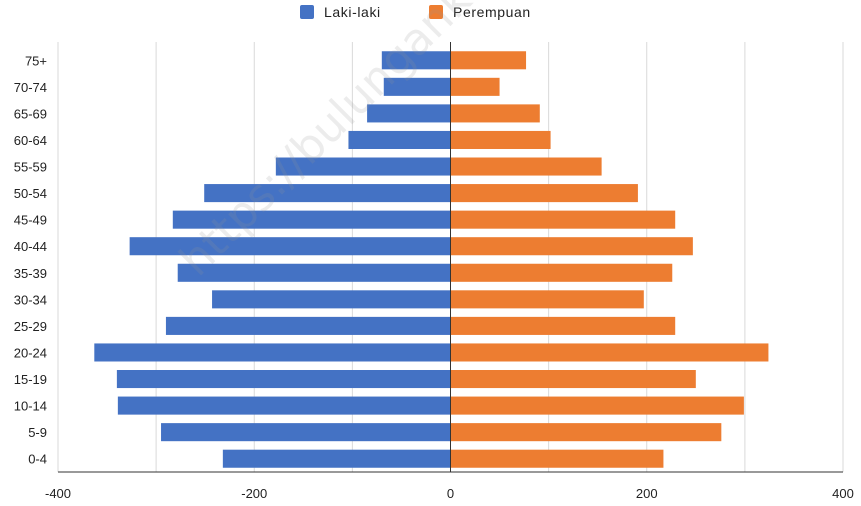 This screenshot has width=861, height=506. What do you see at coordinates (492, 12) in the screenshot?
I see `legend-label-perempuan: Perempuan` at bounding box center [492, 12].